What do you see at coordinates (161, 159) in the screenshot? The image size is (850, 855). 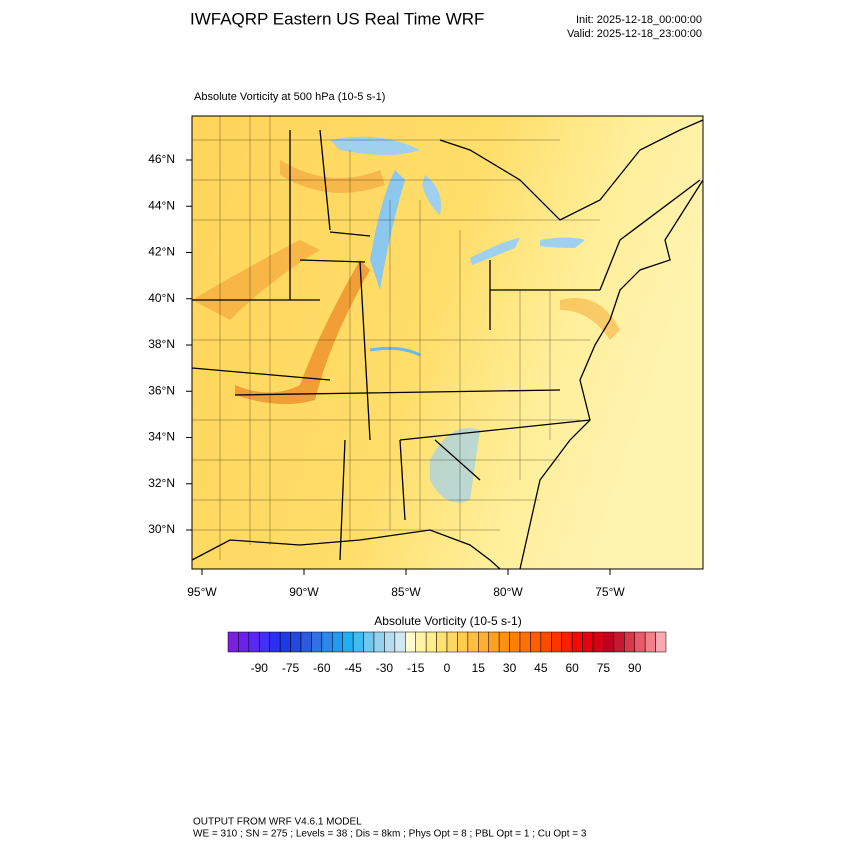 I see `lat-label: 46°N` at bounding box center [161, 159].